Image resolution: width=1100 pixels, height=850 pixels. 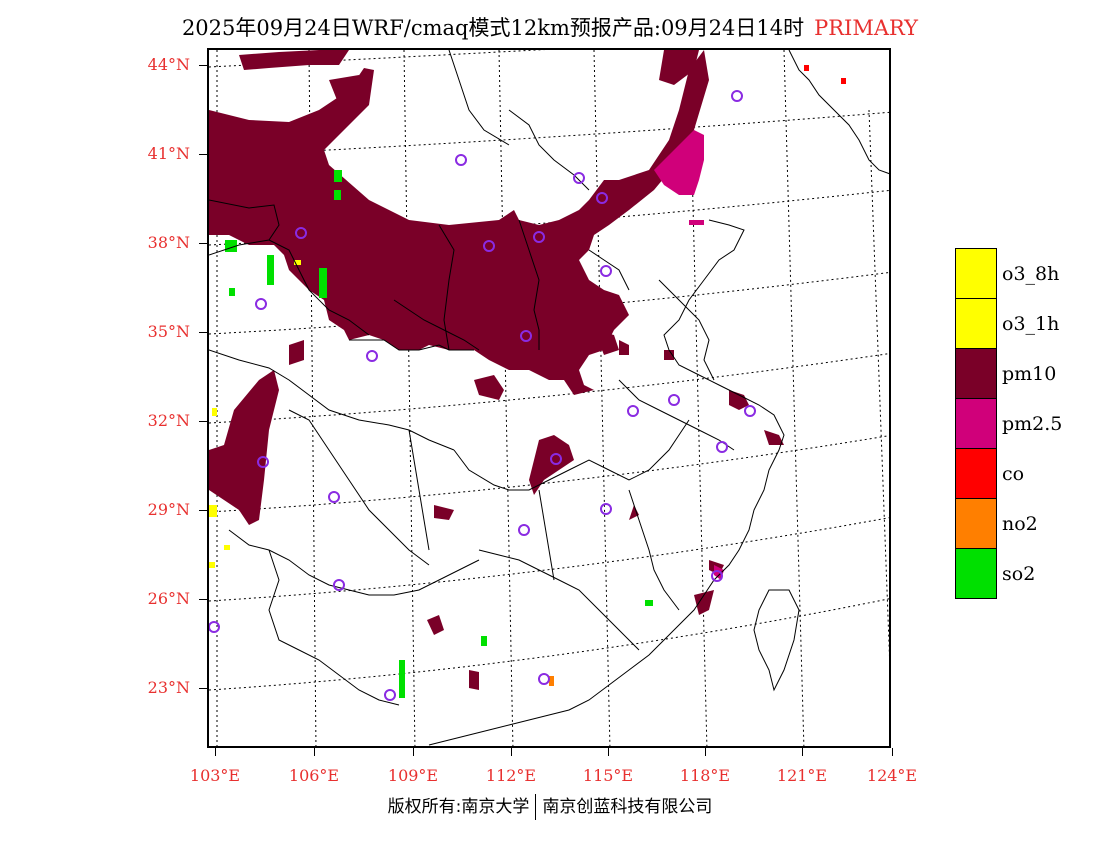 I want to click on title-variable: PRIMARY, so click(x=866, y=28).